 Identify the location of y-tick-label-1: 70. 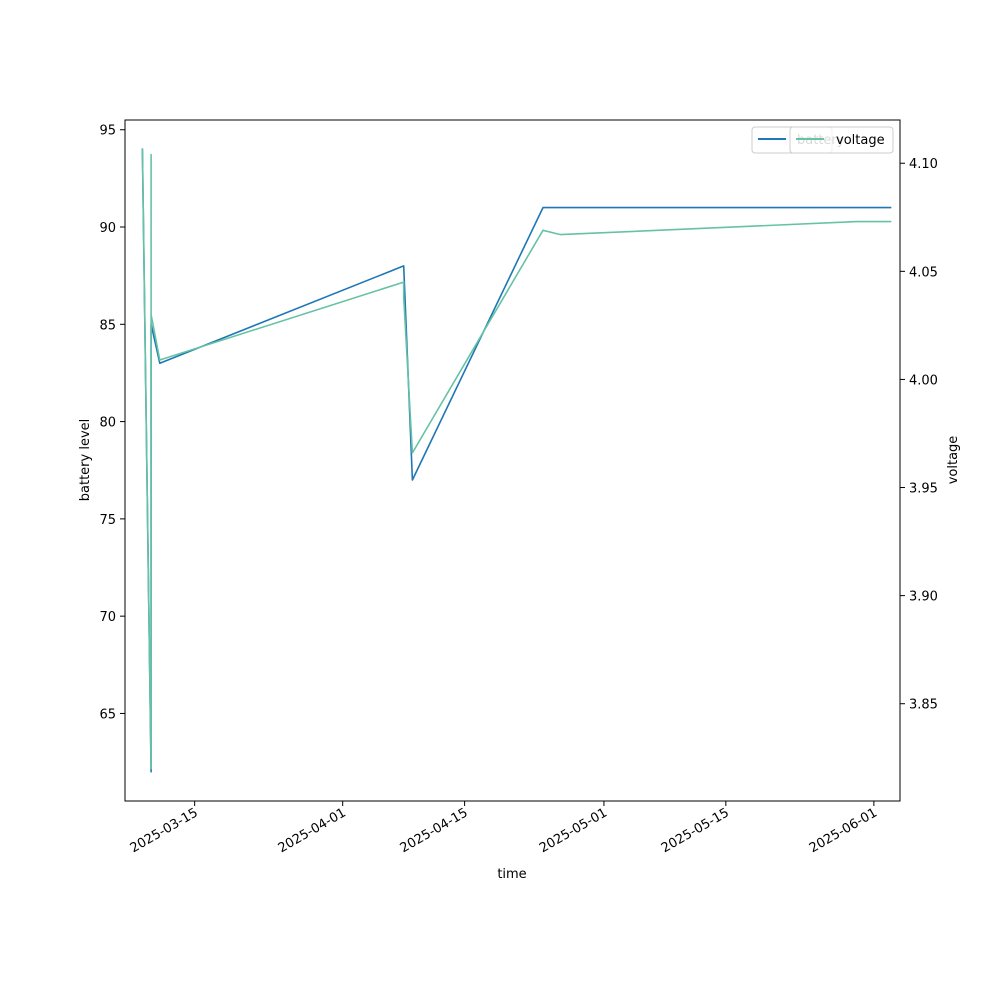
(107, 617).